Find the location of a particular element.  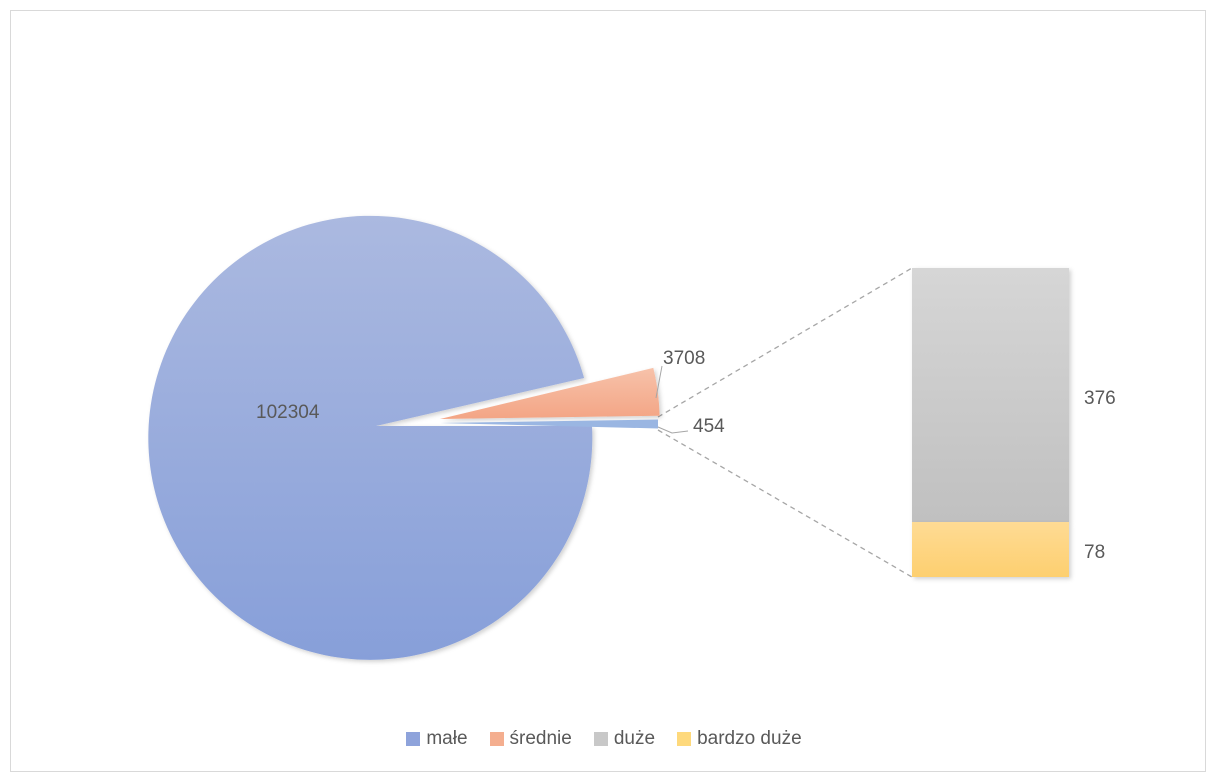

legend-label-duze: duże is located at coordinates (634, 738).